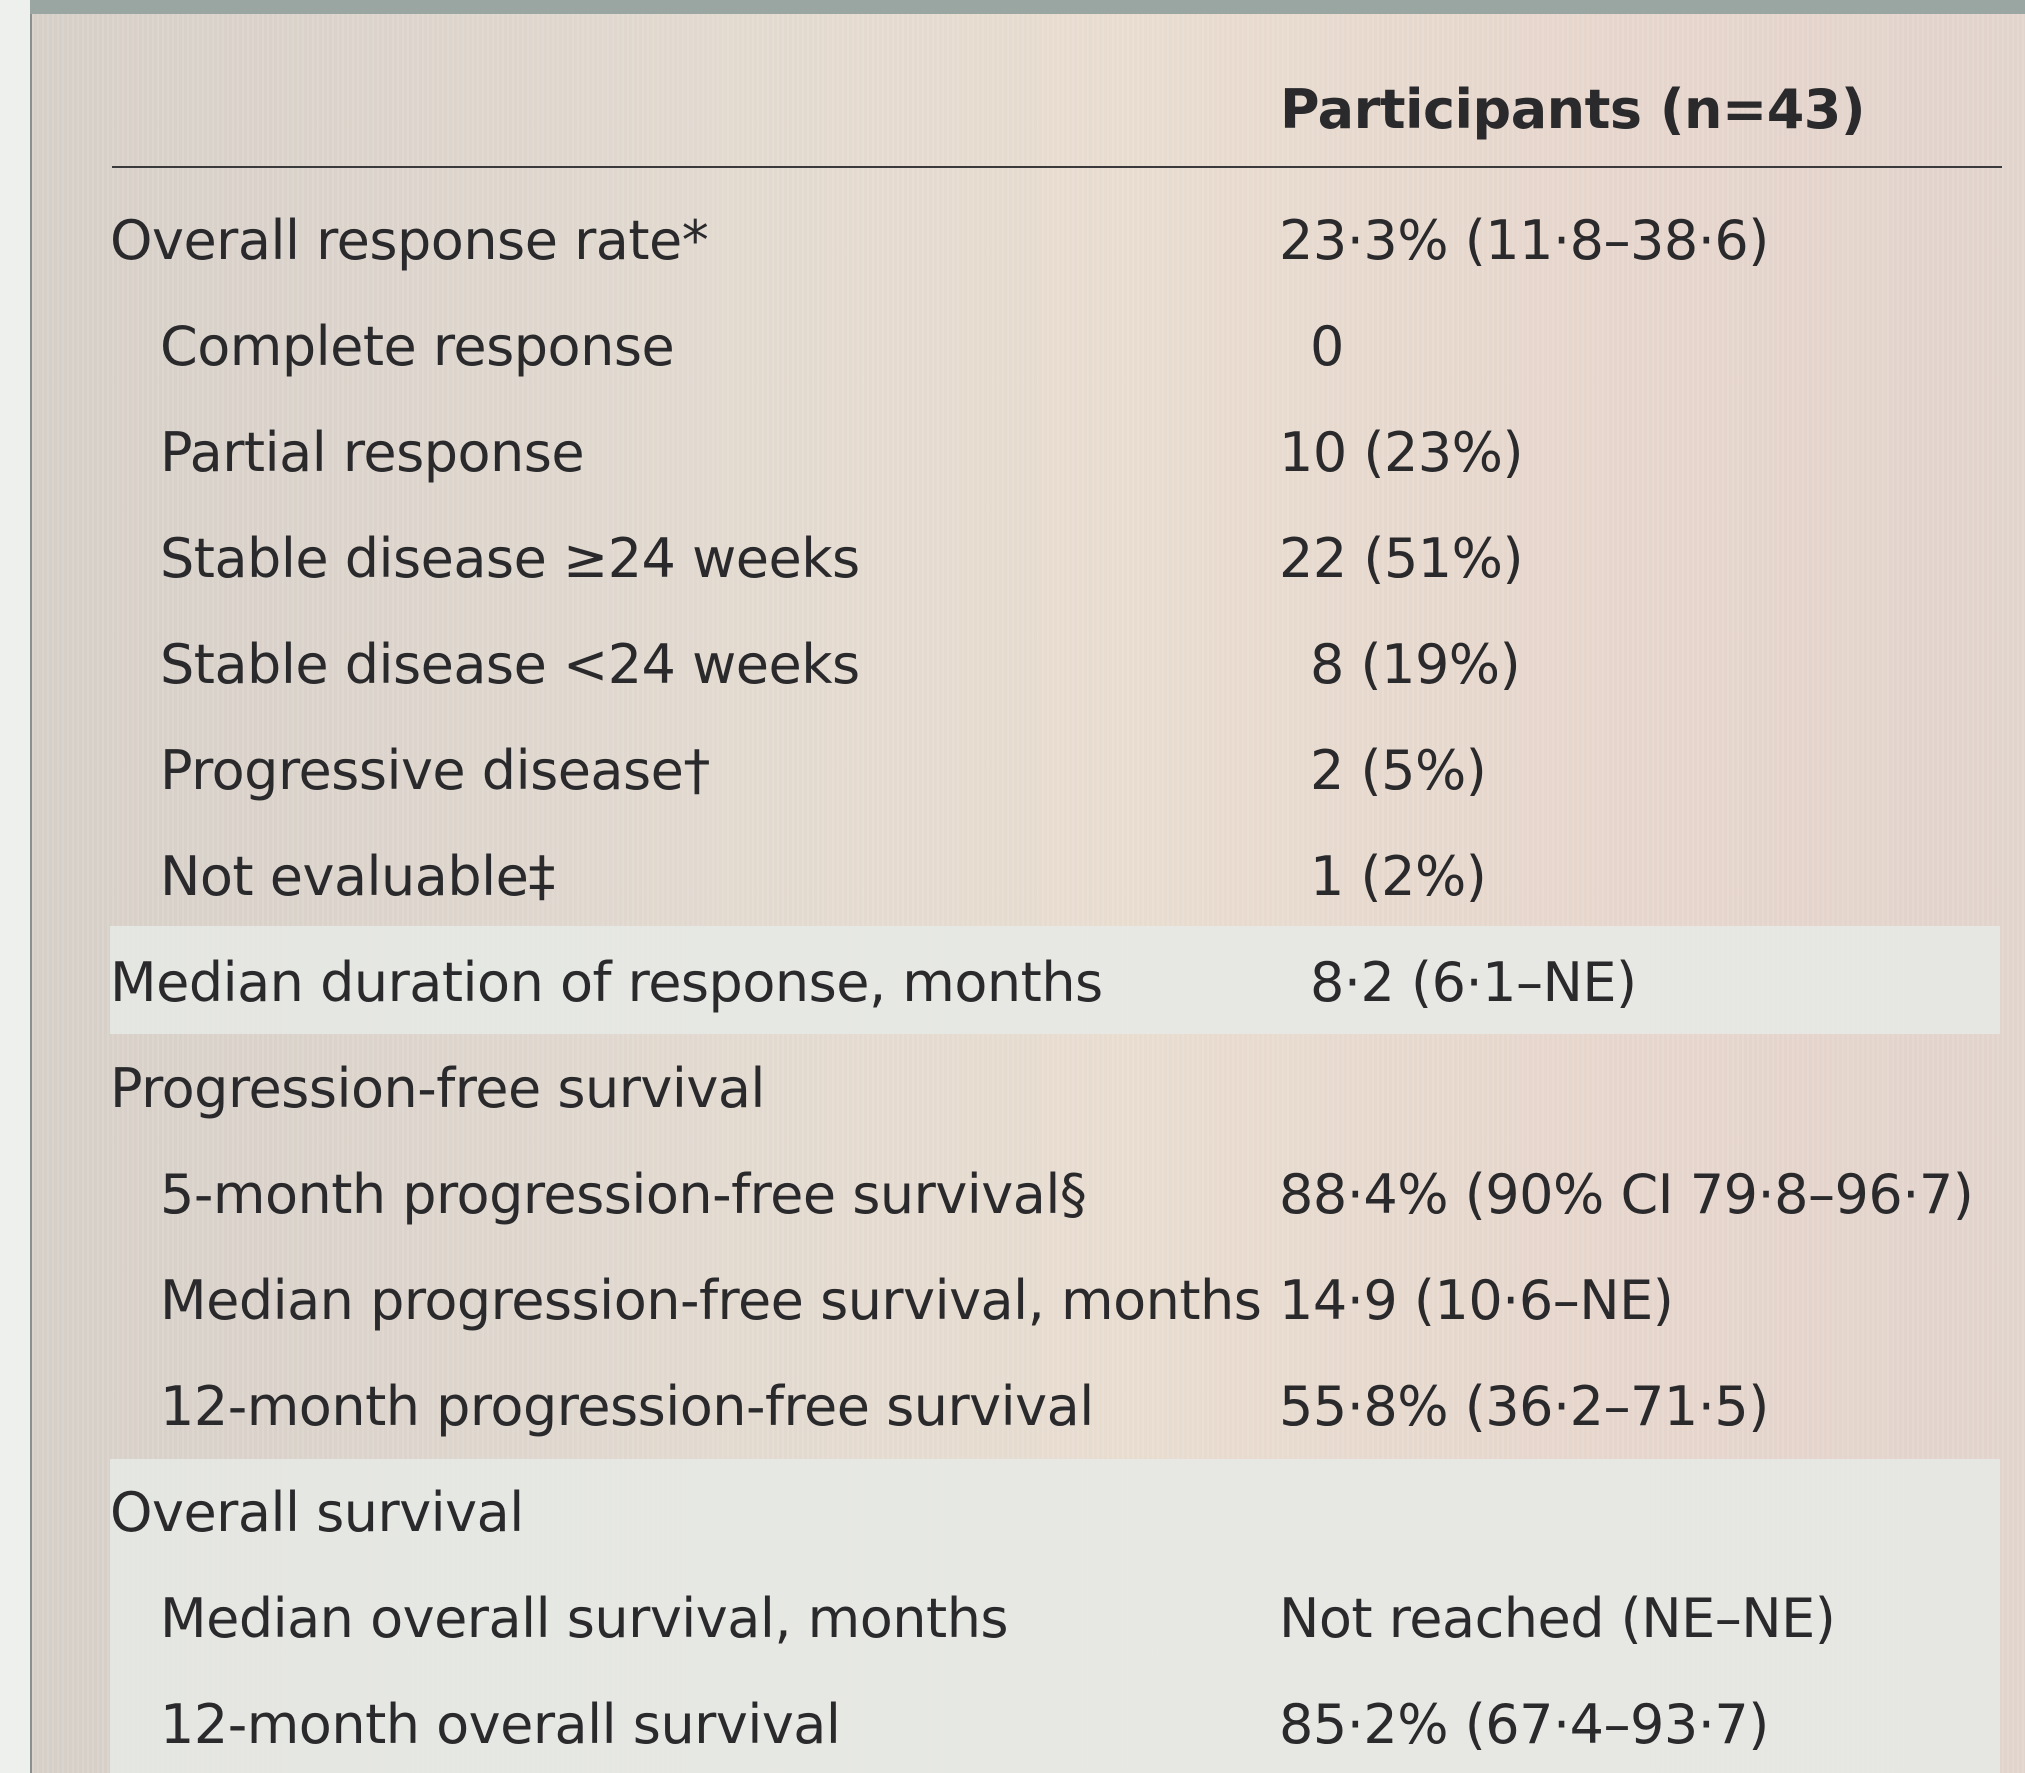 Image resolution: width=2025 pixels, height=1773 pixels. I want to click on table-row: Stable disease ≥24 weeks 22 (51%), so click(1028, 585).